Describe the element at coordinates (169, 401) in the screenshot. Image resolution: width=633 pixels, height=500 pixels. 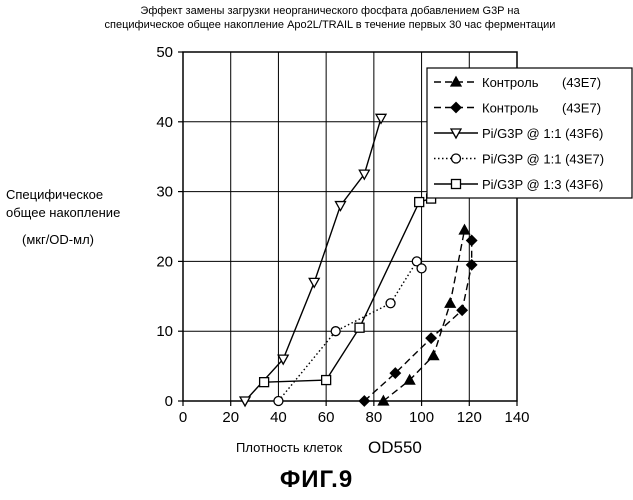
I see `y-tick-label: 0` at that location.